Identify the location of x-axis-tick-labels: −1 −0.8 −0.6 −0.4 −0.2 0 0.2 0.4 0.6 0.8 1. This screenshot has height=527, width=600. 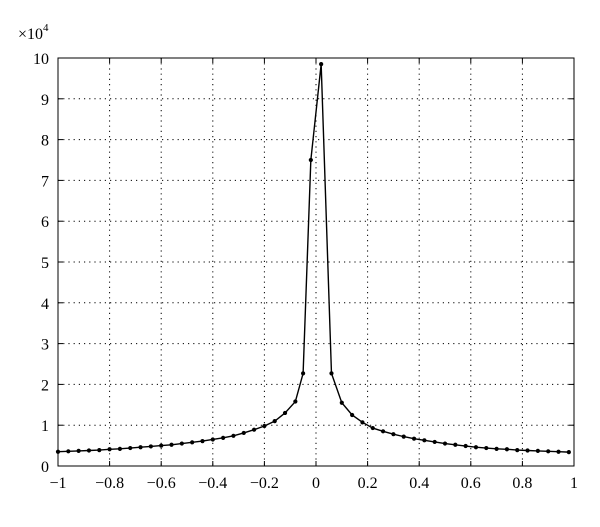
(313, 483).